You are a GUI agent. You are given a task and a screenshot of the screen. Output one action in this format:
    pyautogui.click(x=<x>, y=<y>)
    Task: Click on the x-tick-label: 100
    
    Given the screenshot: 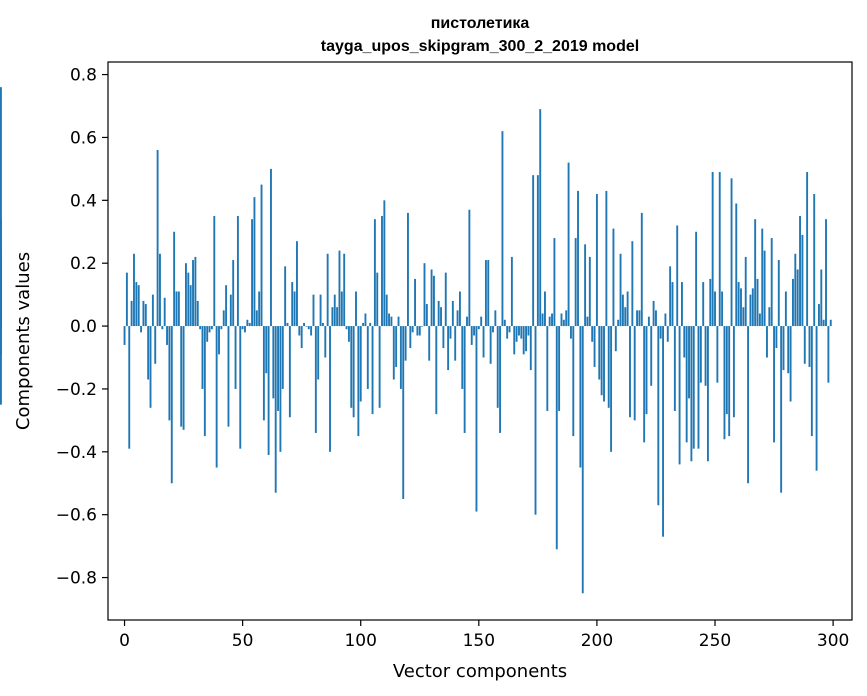 What is the action you would take?
    pyautogui.click(x=360, y=641)
    